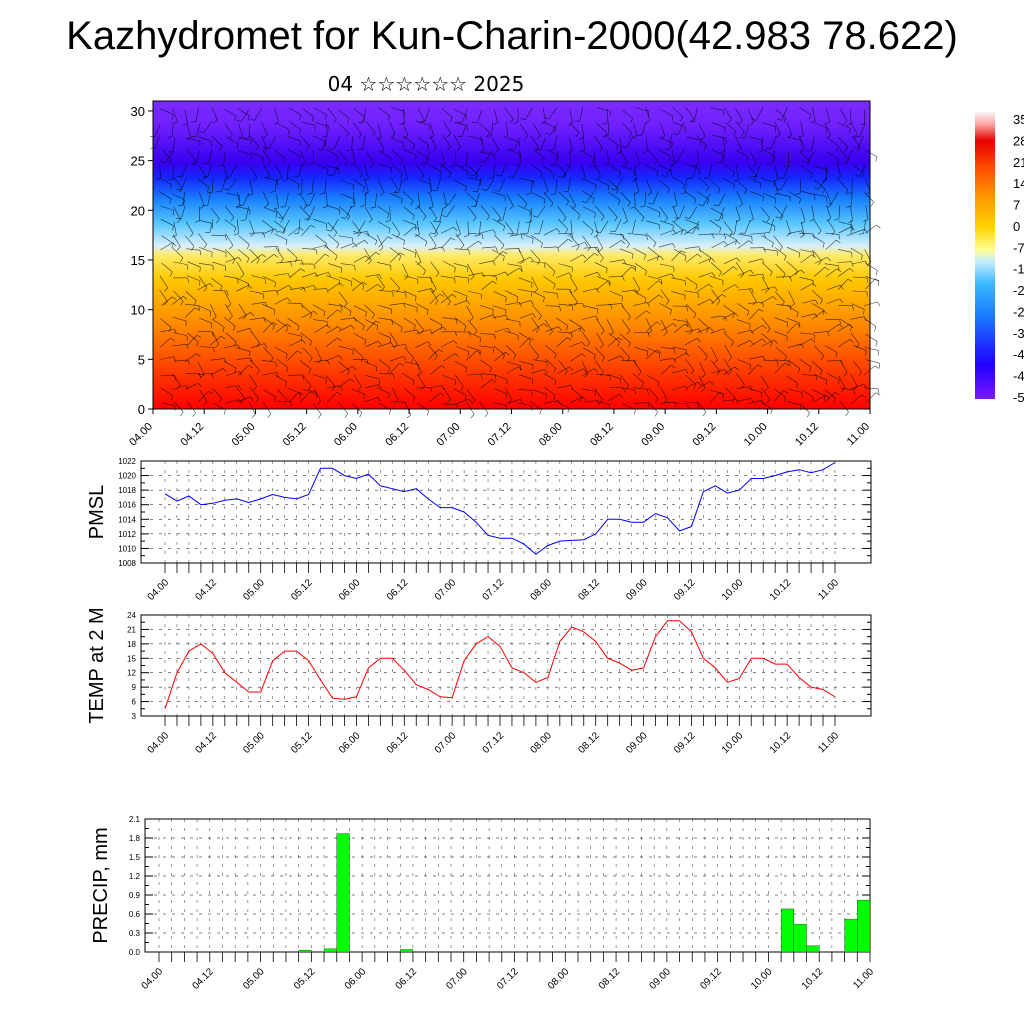 Image resolution: width=1024 pixels, height=1024 pixels. What do you see at coordinates (295, 435) in the screenshot?
I see `x-tick-label: 05.12` at bounding box center [295, 435].